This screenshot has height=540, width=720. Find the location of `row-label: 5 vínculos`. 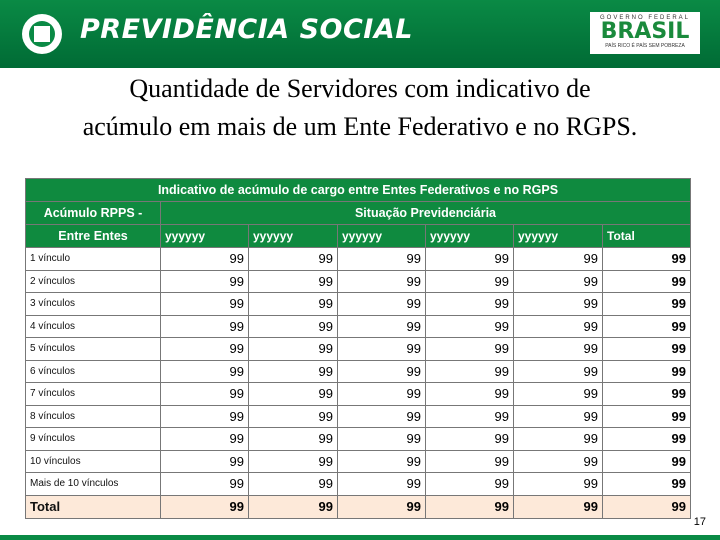

row-label: 5 vínculos is located at coordinates (93, 349).